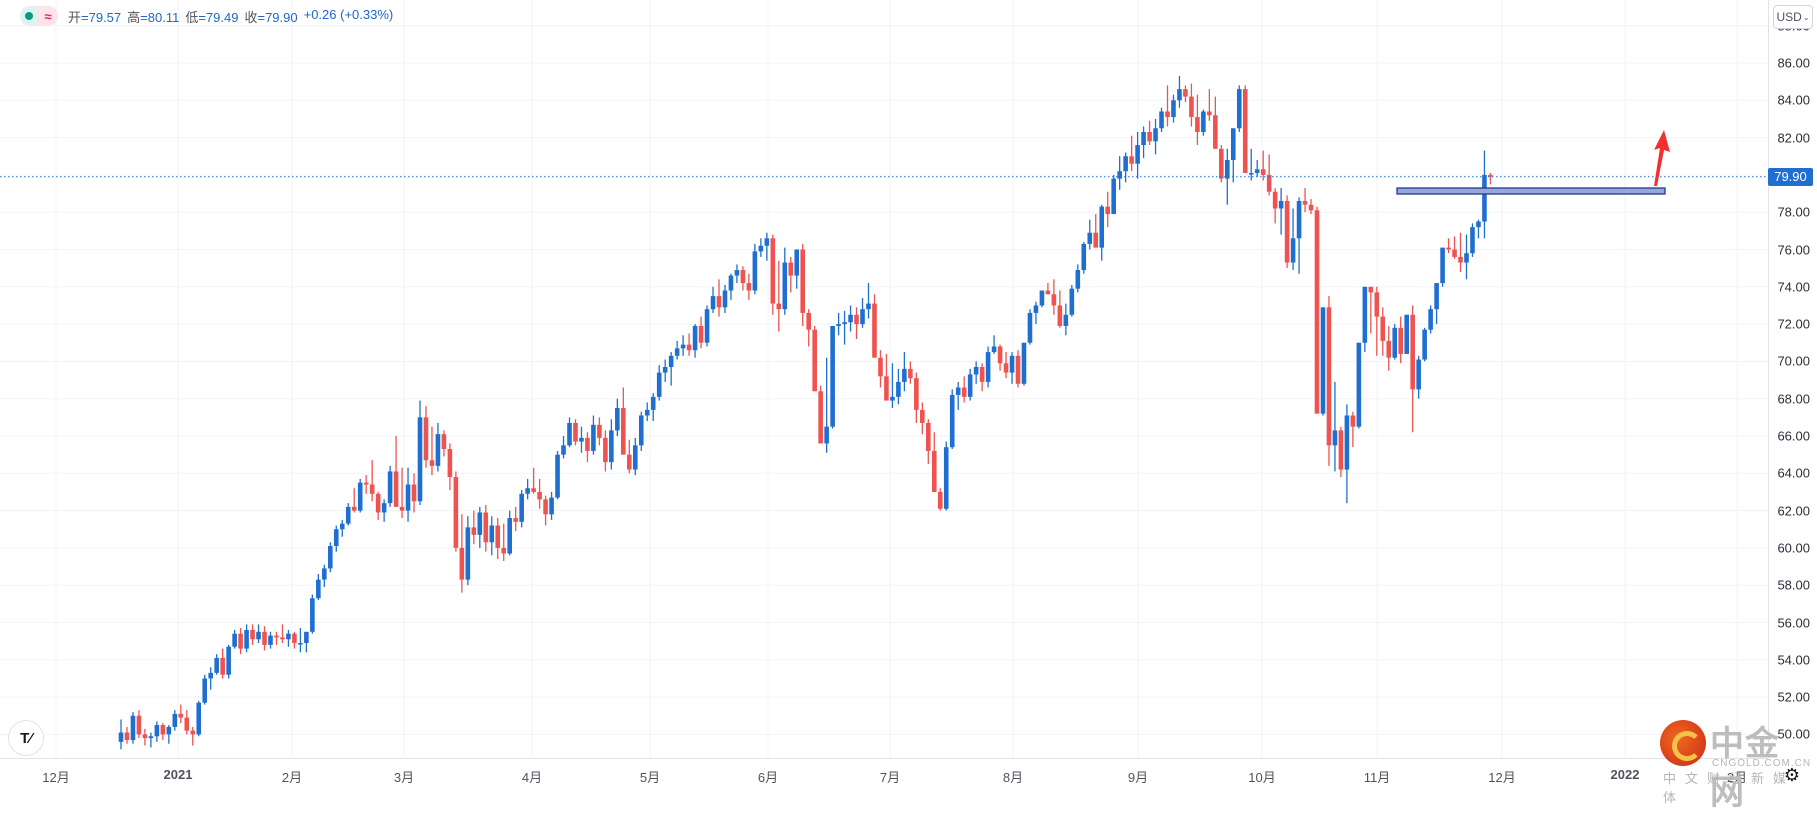  What do you see at coordinates (75, 17) in the screenshot?
I see `open-label: 开` at bounding box center [75, 17].